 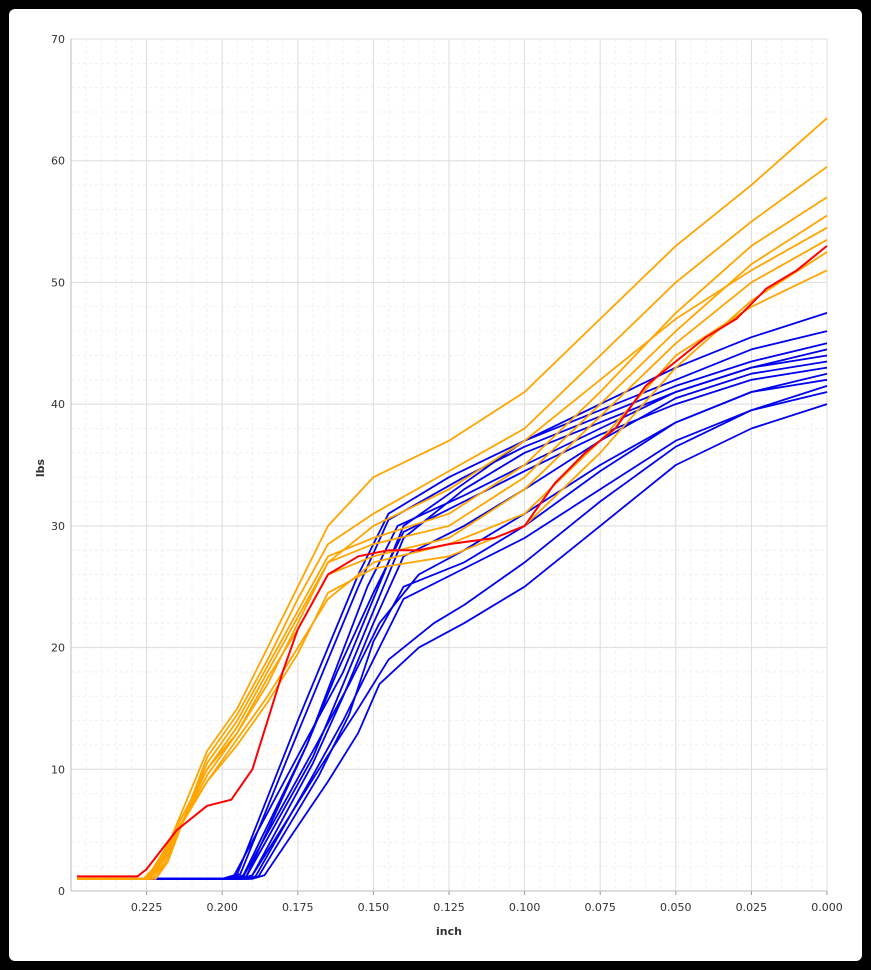 What do you see at coordinates (58, 161) in the screenshot?
I see `y-tick-label: 60` at bounding box center [58, 161].